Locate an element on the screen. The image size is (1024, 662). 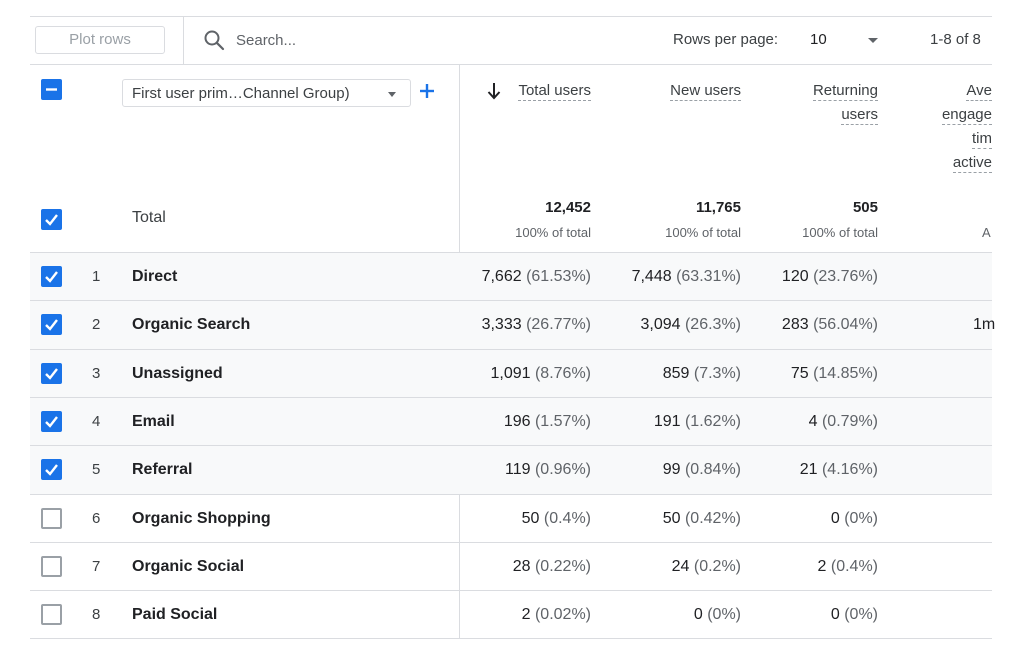
new-users-cell-pct: (0.2%) is located at coordinates (717, 566).